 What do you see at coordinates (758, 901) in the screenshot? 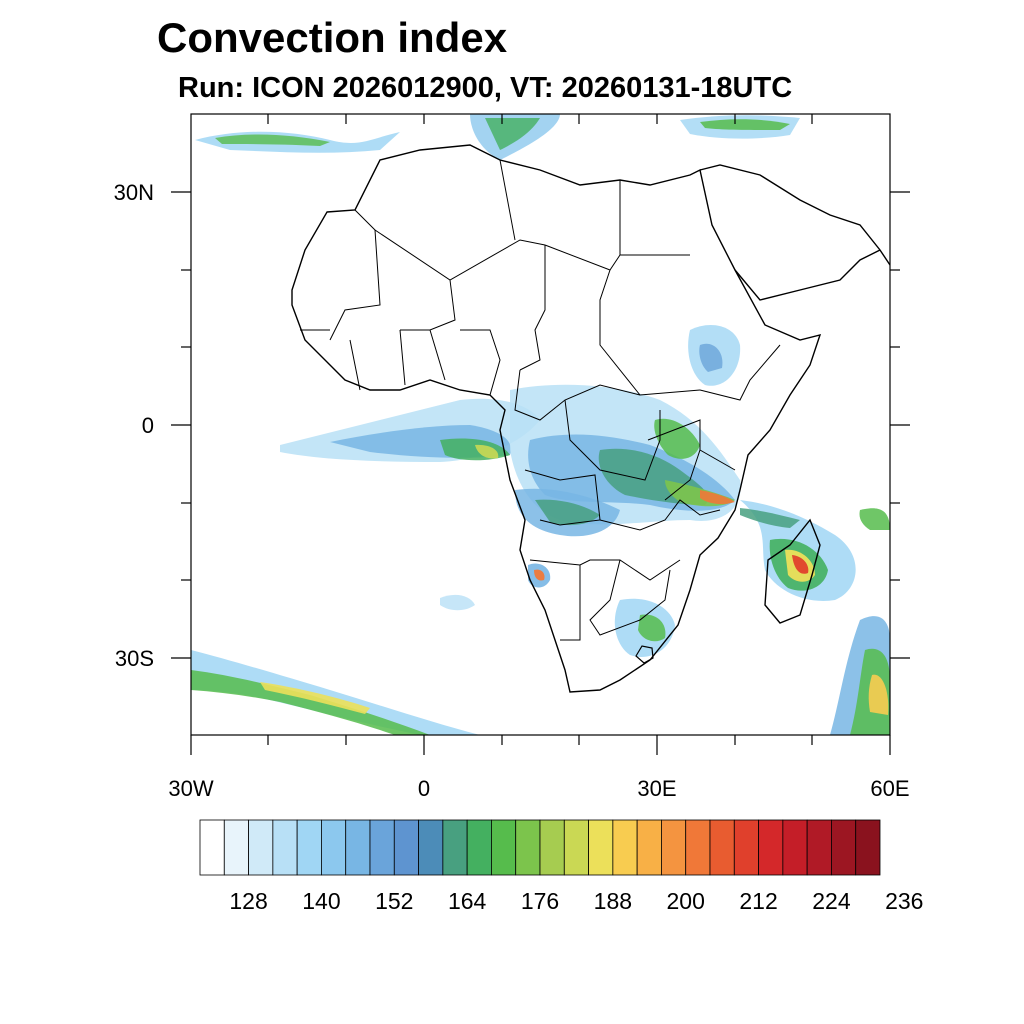
I see `colorbar-label: 212` at bounding box center [758, 901].